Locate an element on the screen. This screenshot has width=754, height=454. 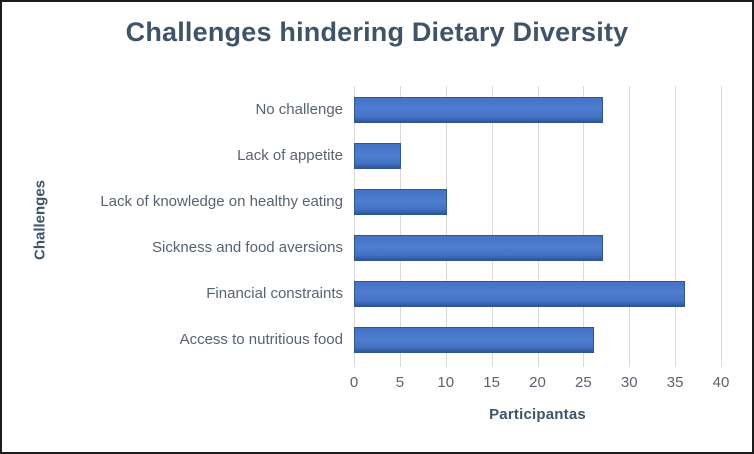
x-axis-tick-labels: 0 5 10 15 20 25 30 35 40 is located at coordinates (540, 384).